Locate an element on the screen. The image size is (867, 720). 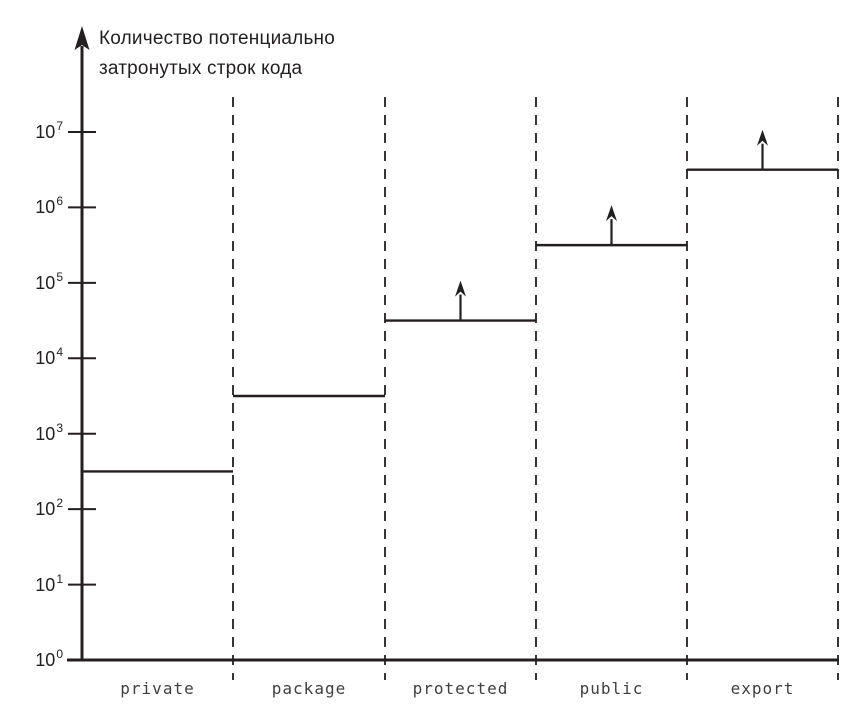
y-tick-label: 10² is located at coordinates (49, 508).